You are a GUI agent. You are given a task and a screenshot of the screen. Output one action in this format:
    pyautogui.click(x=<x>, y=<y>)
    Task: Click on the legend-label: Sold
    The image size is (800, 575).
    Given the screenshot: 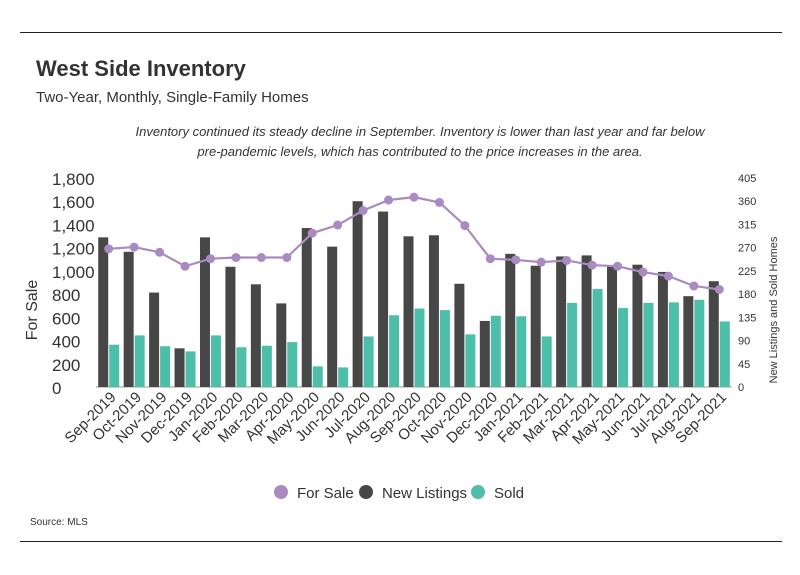 What is the action you would take?
    pyautogui.click(x=509, y=493)
    